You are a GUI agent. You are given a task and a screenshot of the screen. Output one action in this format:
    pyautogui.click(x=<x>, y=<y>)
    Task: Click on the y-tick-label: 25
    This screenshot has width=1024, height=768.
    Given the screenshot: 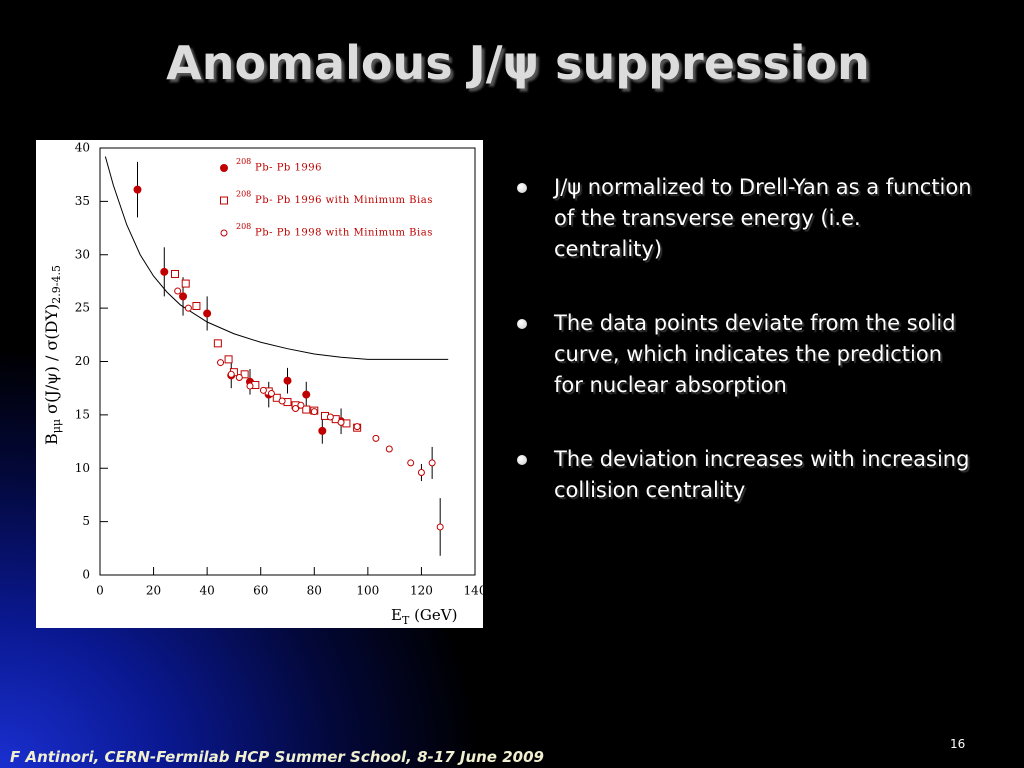 What is the action you would take?
    pyautogui.click(x=82, y=308)
    